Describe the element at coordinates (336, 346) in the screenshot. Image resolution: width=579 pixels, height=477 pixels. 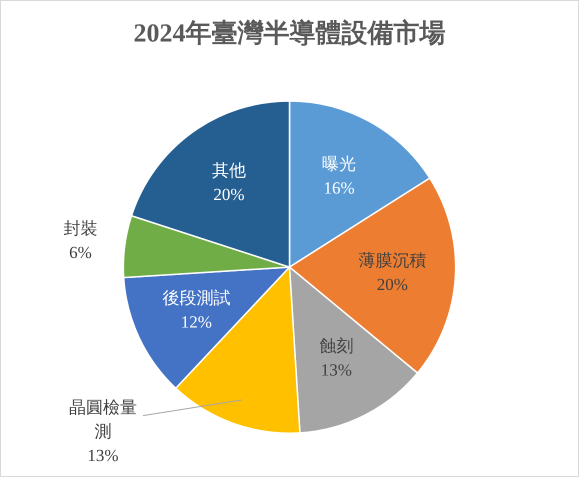
I see `slice-label: 蝕刻` at that location.